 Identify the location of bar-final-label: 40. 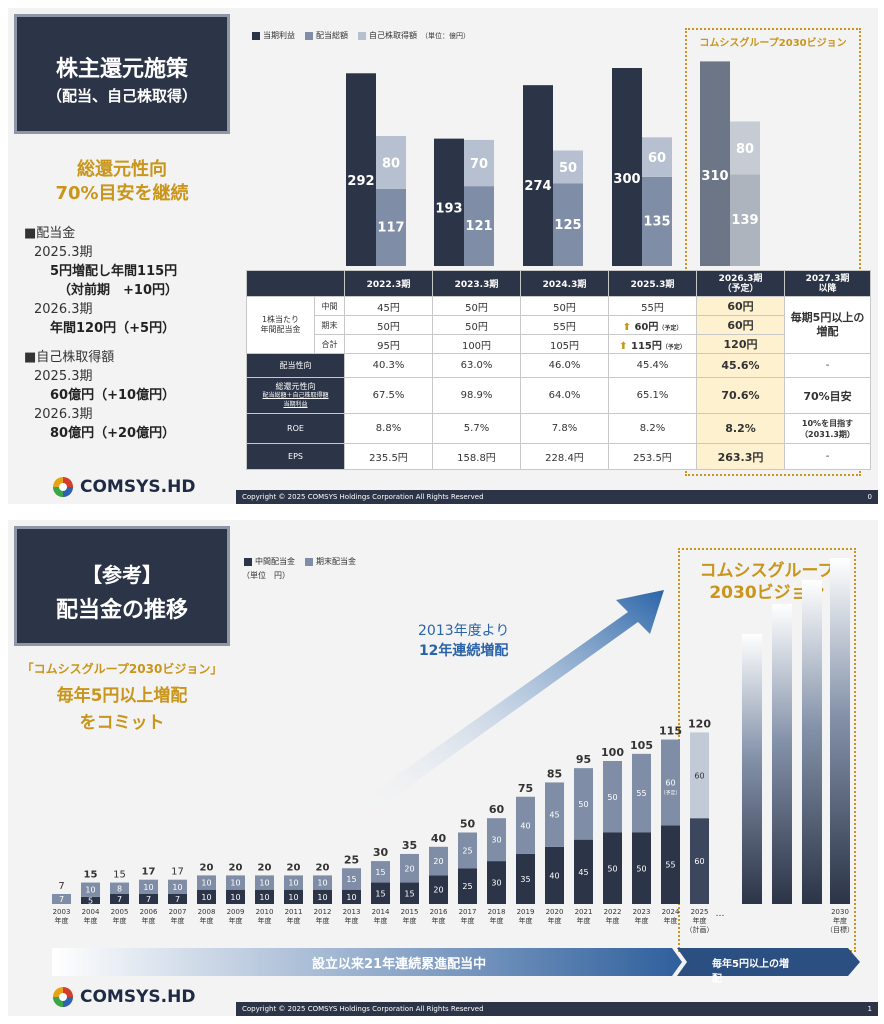
(525, 825).